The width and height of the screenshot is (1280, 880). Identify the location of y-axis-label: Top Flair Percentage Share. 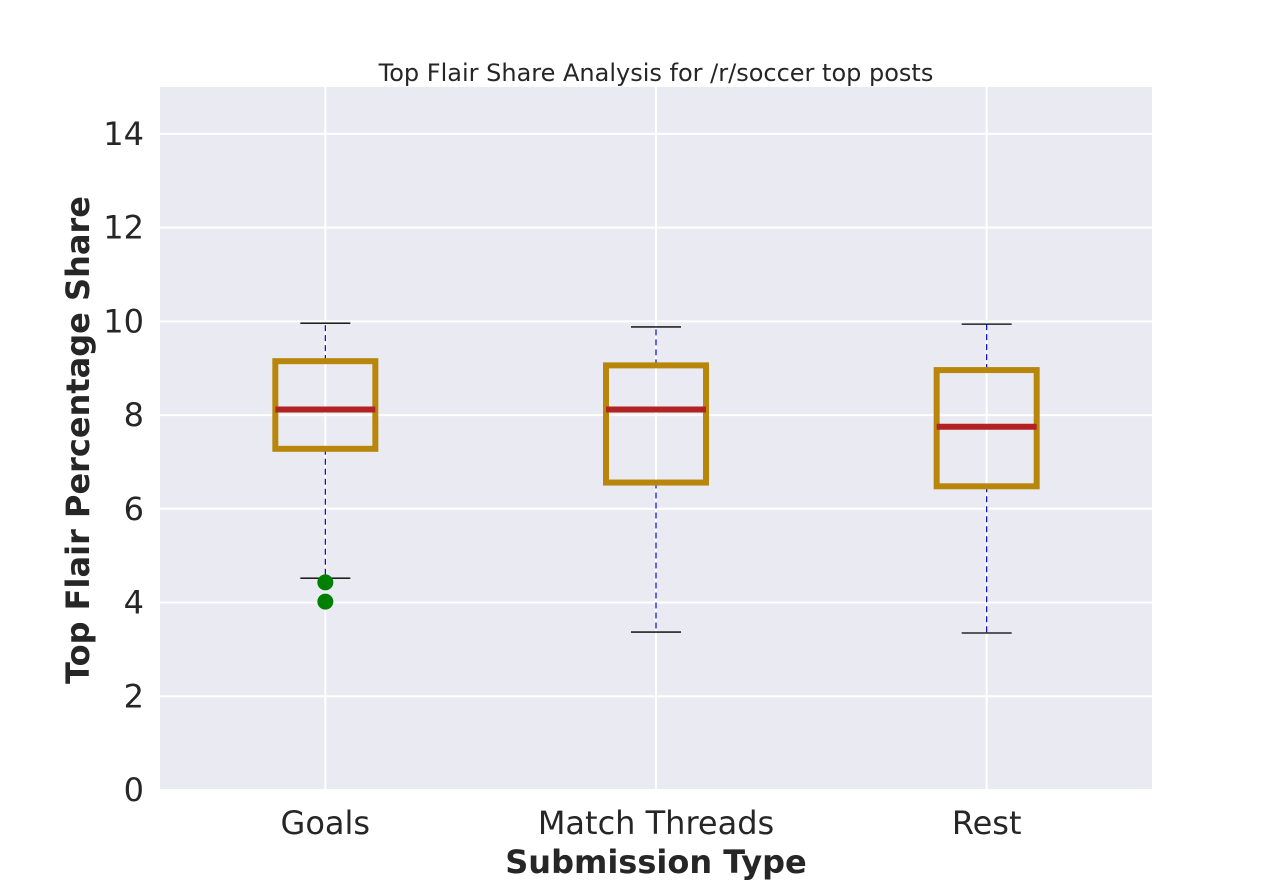
(78, 440).